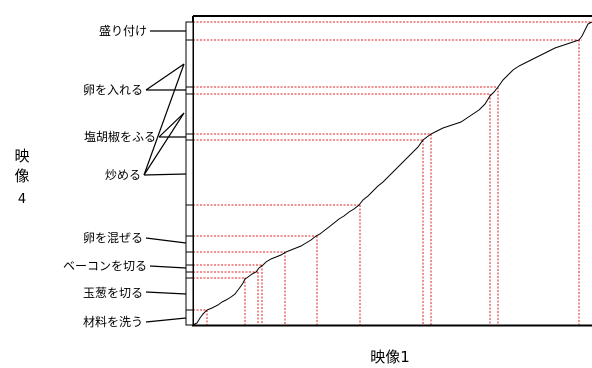  What do you see at coordinates (21, 156) in the screenshot?
I see `y-axis-title-char: 映` at bounding box center [21, 156].